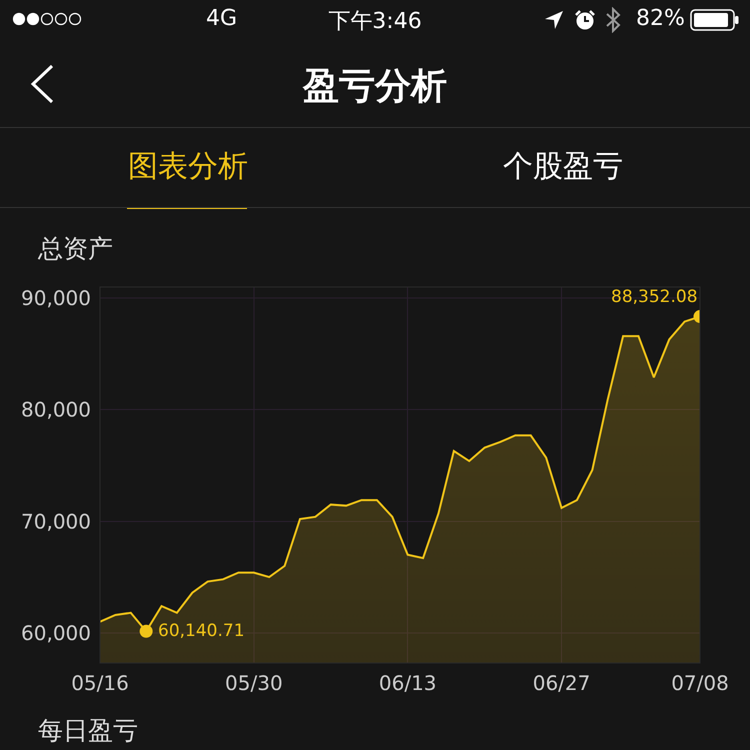 The height and width of the screenshot is (750, 750). I want to click on text: 下午3:46, so click(375, 21).